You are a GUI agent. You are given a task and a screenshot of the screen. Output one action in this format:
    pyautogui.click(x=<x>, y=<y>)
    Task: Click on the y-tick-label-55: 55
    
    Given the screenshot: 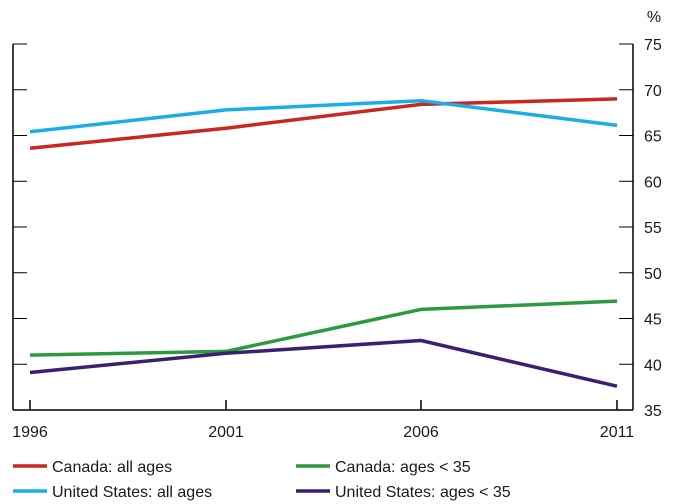 What is the action you would take?
    pyautogui.click(x=653, y=228)
    